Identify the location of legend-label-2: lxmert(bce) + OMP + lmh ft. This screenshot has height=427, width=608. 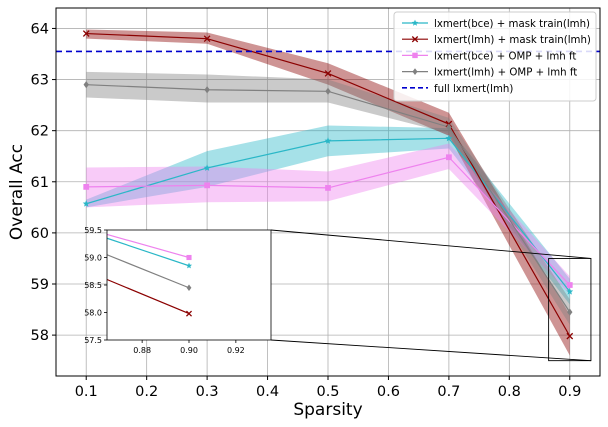
(505, 56).